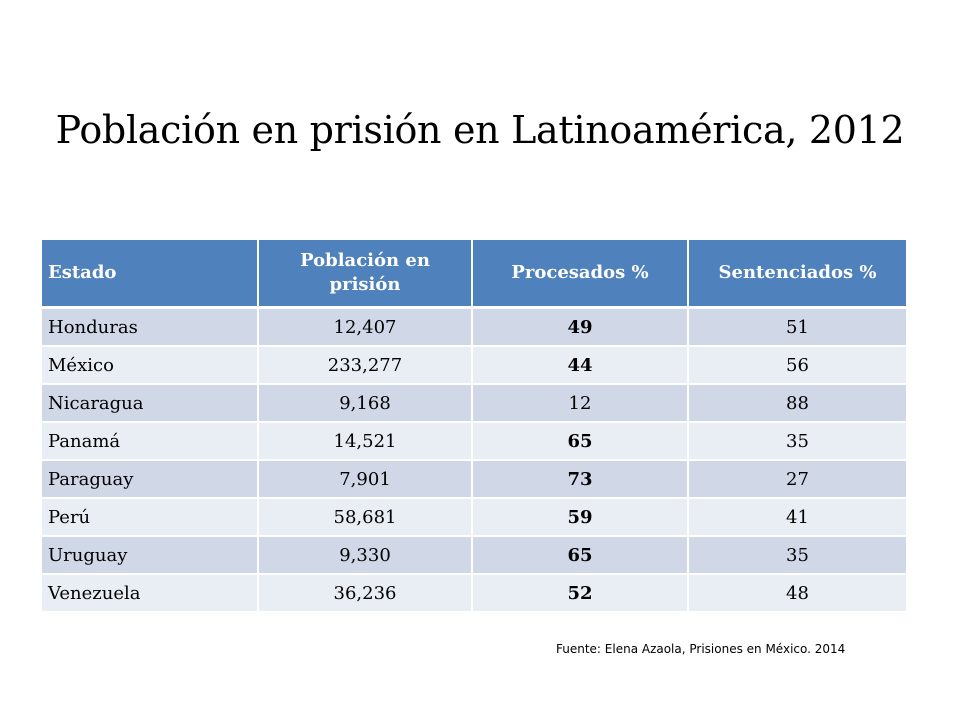 This screenshot has width=960, height=720. Describe the element at coordinates (365, 517) in the screenshot. I see `cell-poblacion: 58,681` at that location.